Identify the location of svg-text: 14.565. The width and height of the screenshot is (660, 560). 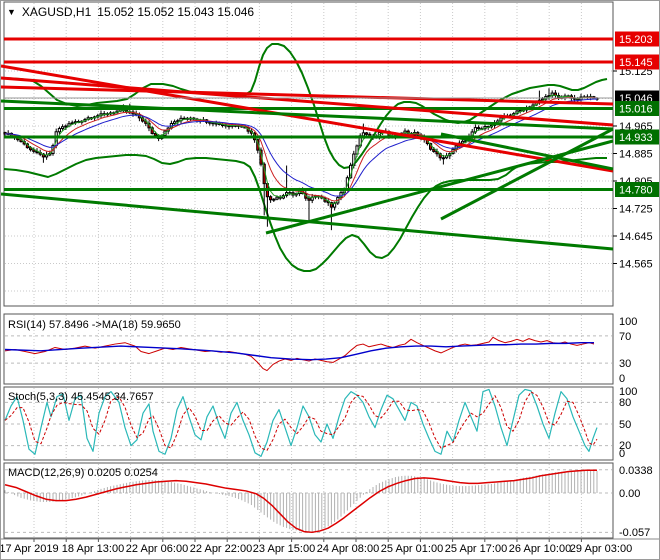
(636, 265).